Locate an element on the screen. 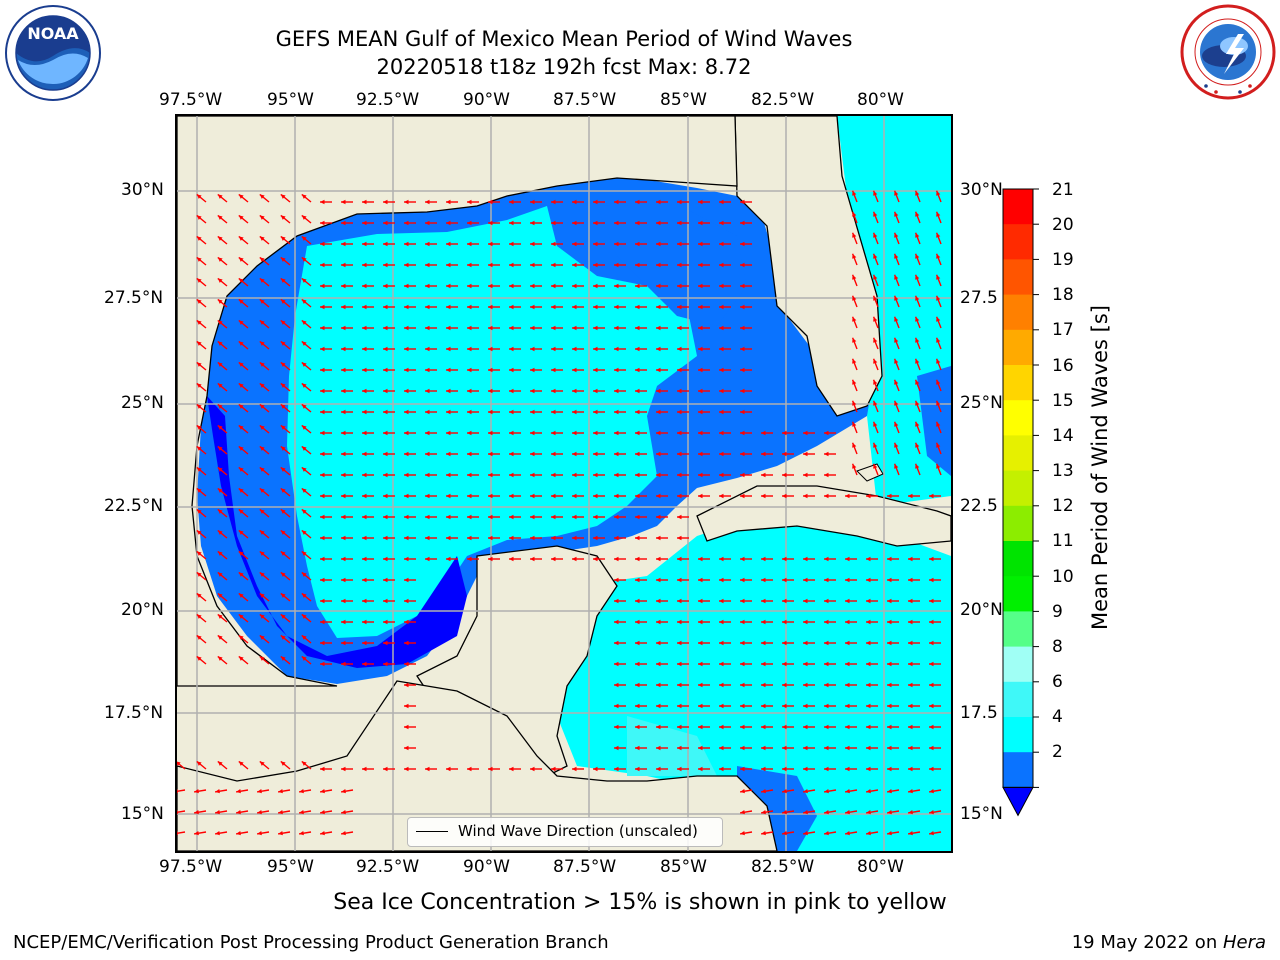 This screenshot has height=960, width=1280. lon-label-bottom: 97.5°W is located at coordinates (191, 867).